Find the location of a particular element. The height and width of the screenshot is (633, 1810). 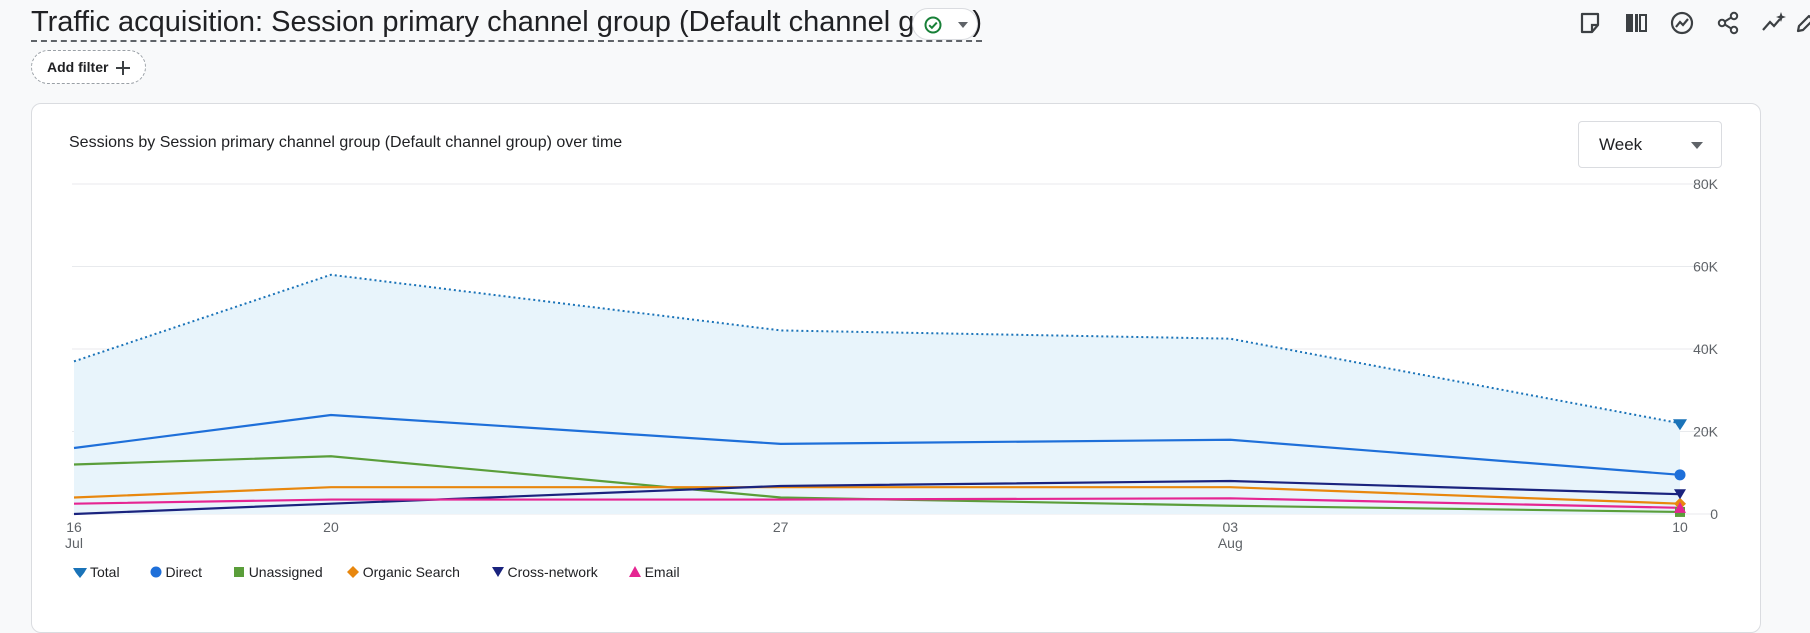

y-tick-label: 0 is located at coordinates (1714, 514).